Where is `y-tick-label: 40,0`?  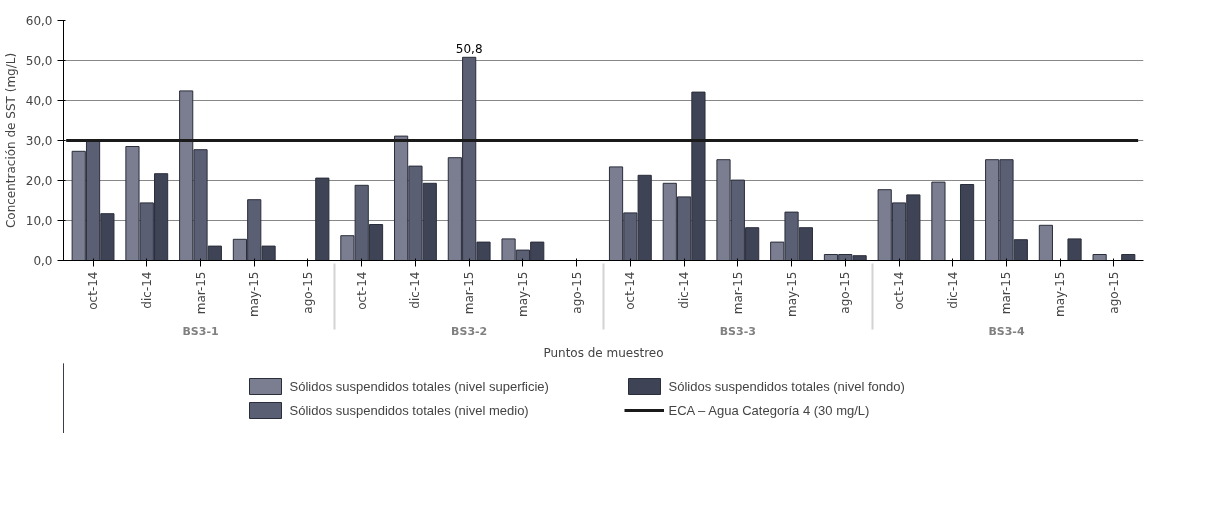
y-tick-label: 40,0 is located at coordinates (39, 101).